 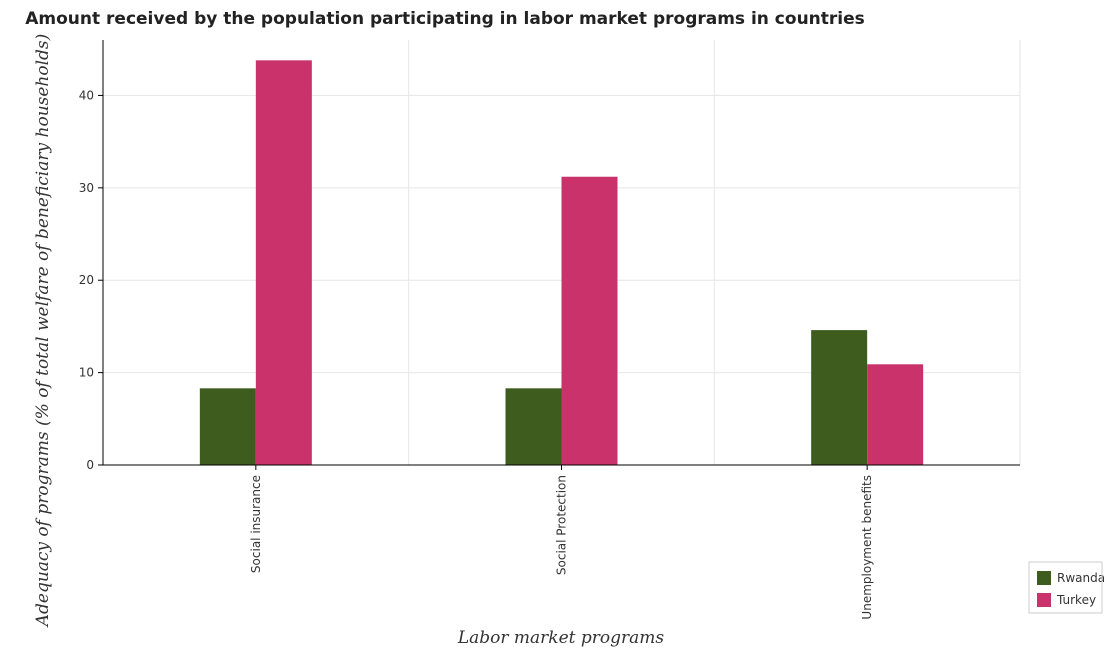 What do you see at coordinates (561, 638) in the screenshot?
I see `x-axis-label: Labor market programs` at bounding box center [561, 638].